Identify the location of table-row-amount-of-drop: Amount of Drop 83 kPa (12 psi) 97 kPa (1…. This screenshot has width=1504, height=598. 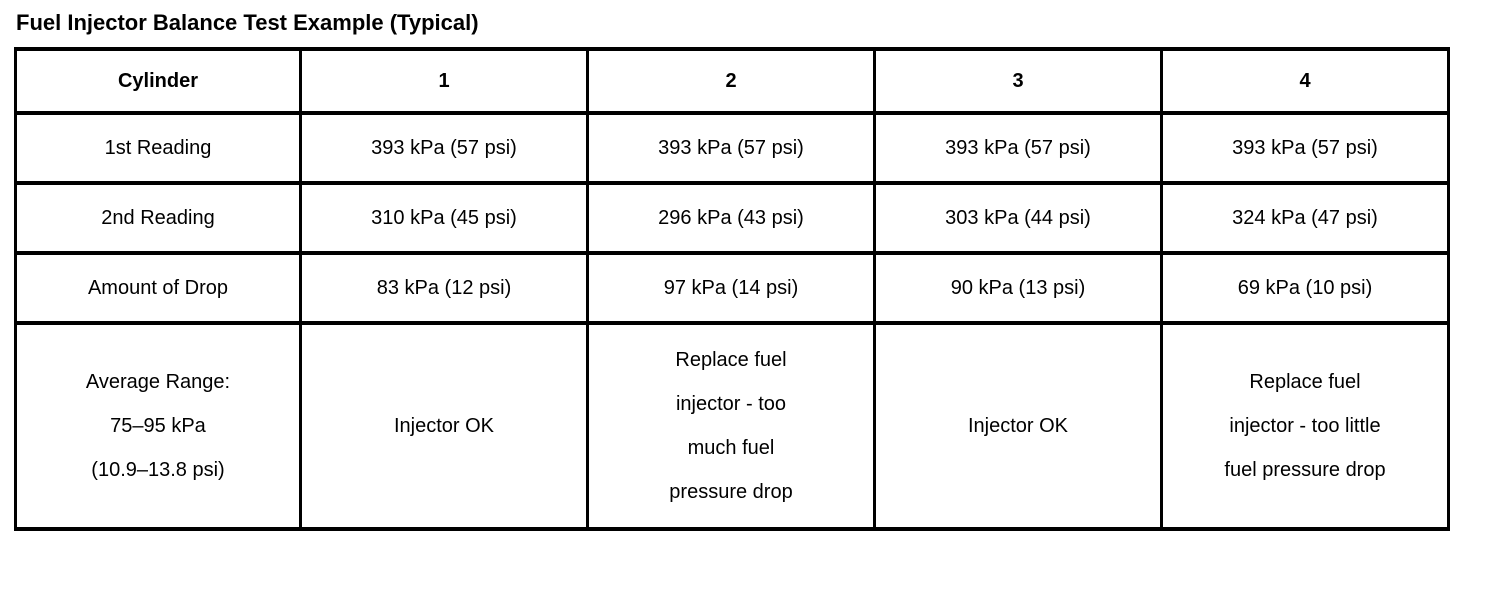
(732, 288).